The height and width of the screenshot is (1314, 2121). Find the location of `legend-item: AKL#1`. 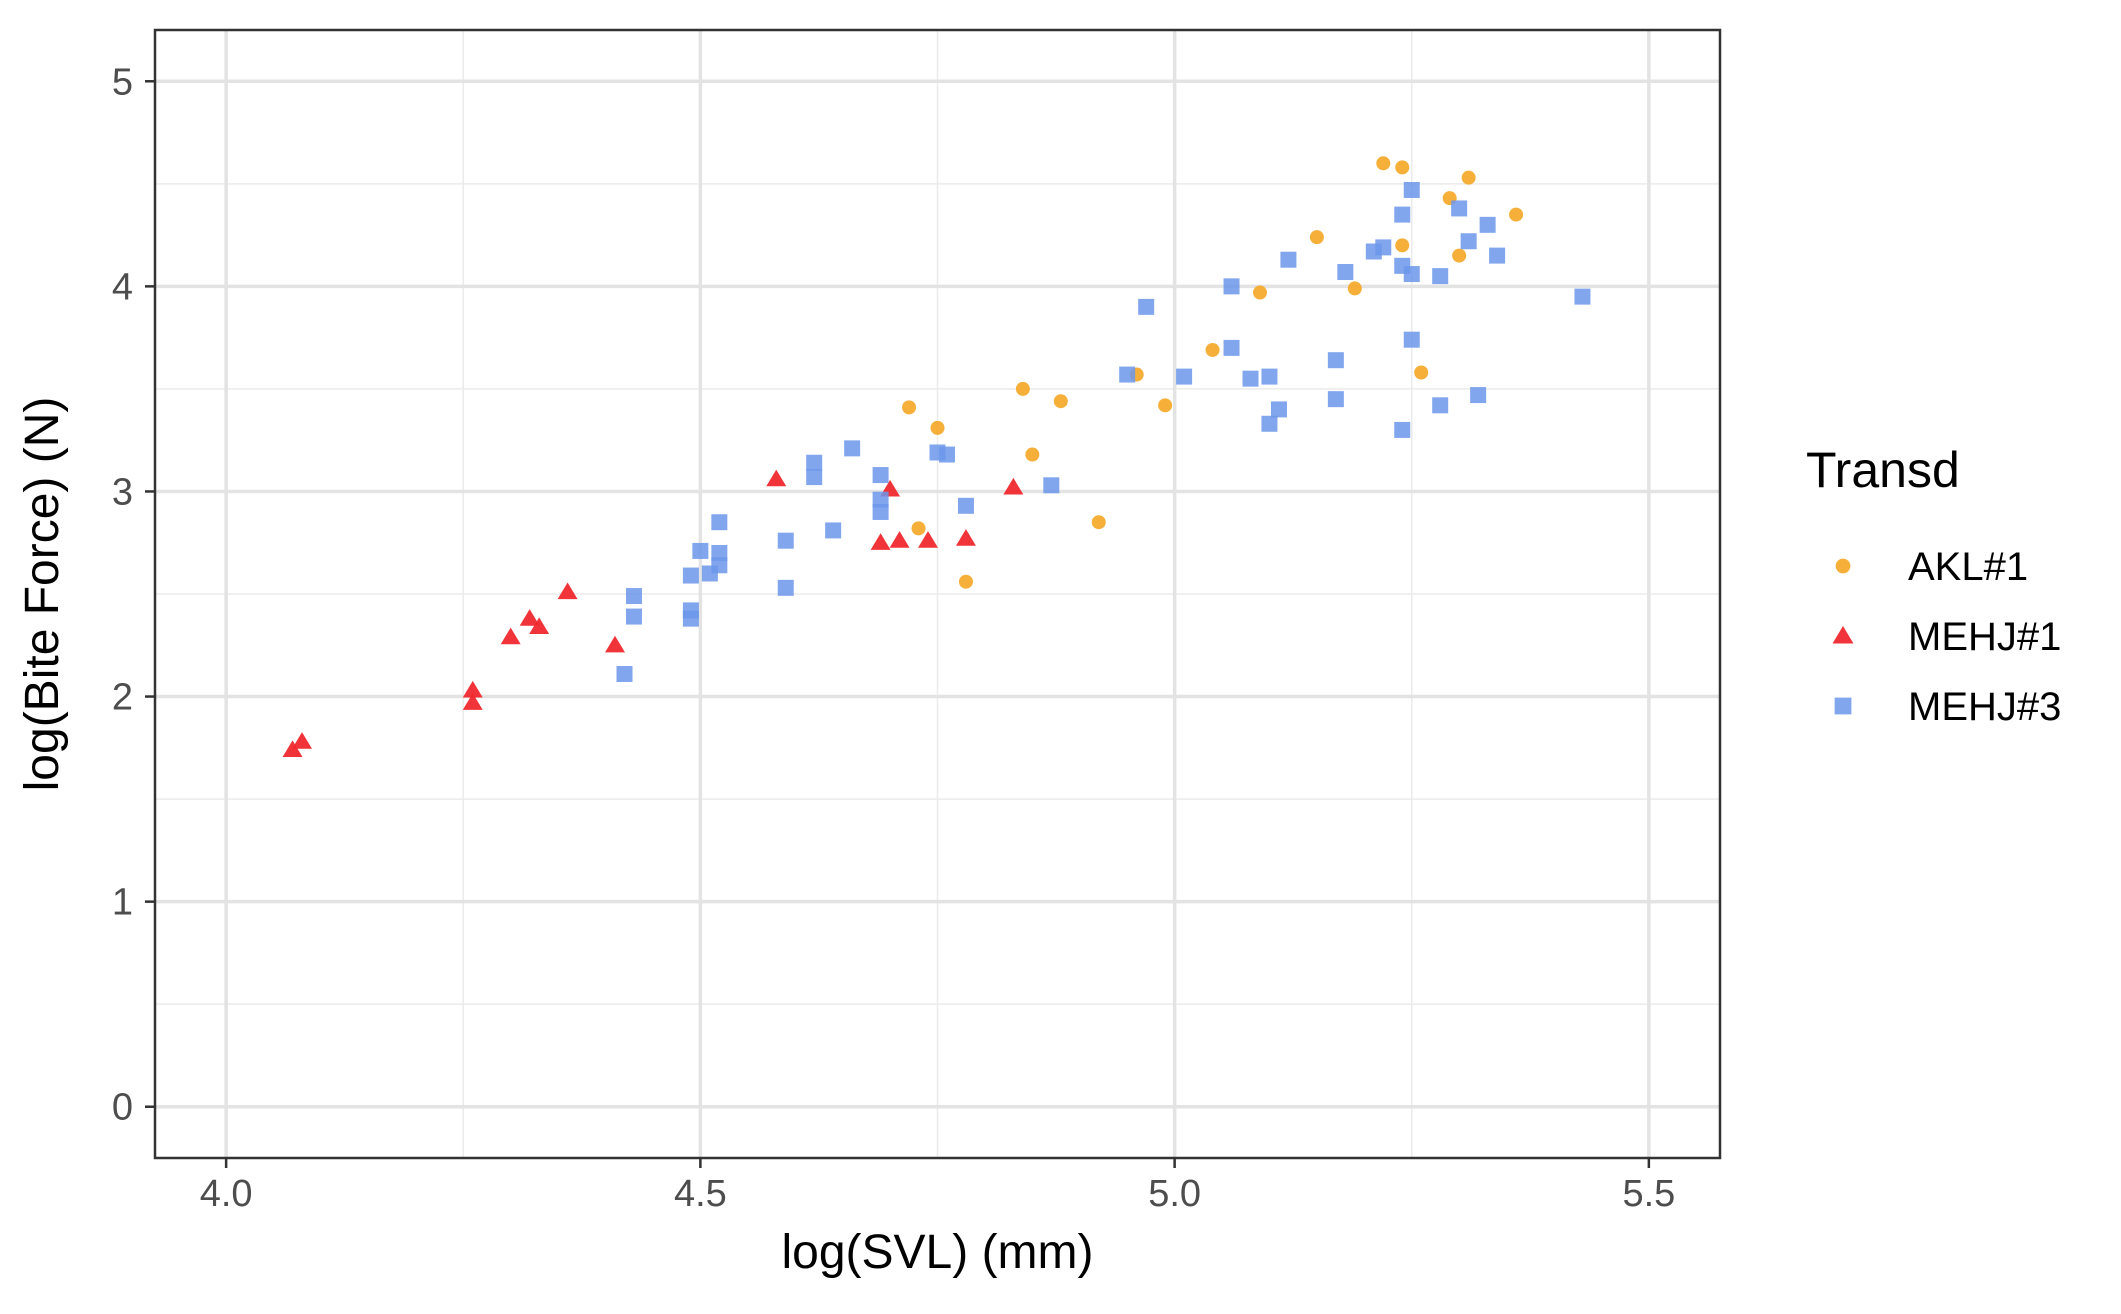

legend-item: AKL#1 is located at coordinates (1931, 567).